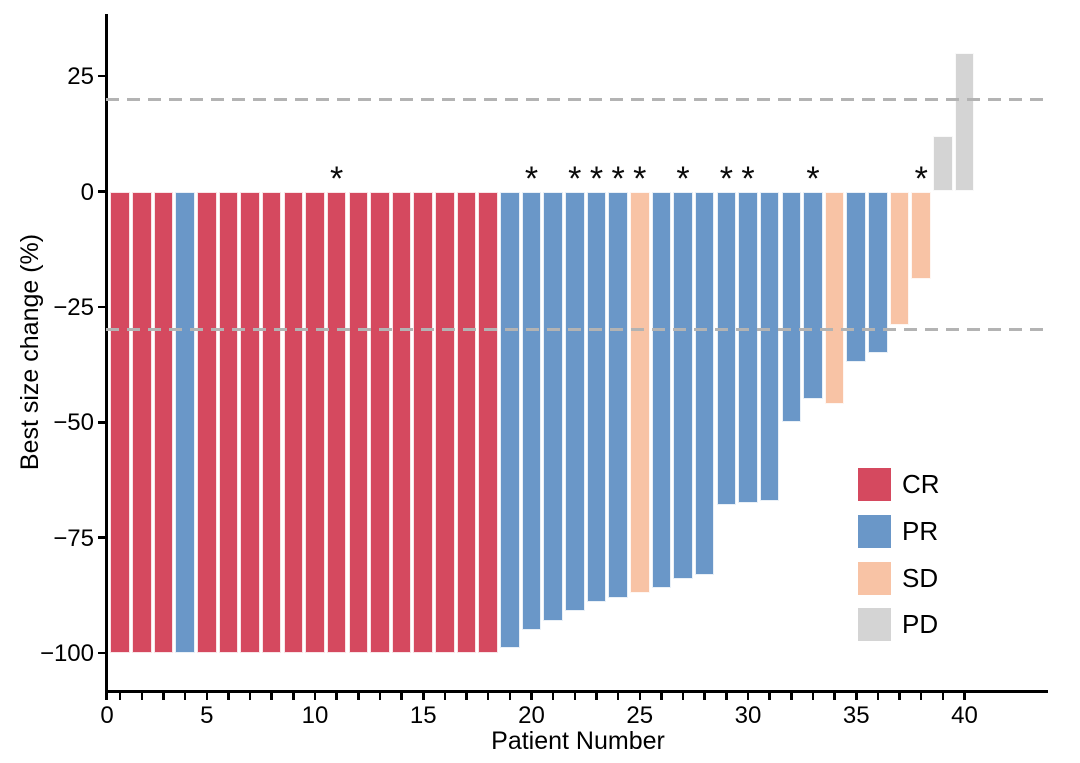 The image size is (1080, 763). I want to click on y-tick-label--75: −75, so click(73, 538).